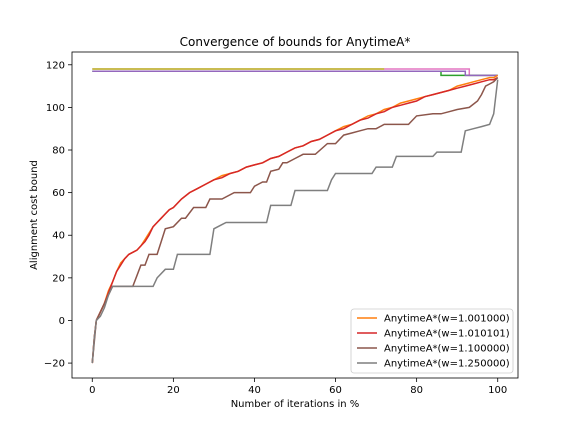 The height and width of the screenshot is (432, 576). I want to click on y-tick-label: 0, so click(62, 321).